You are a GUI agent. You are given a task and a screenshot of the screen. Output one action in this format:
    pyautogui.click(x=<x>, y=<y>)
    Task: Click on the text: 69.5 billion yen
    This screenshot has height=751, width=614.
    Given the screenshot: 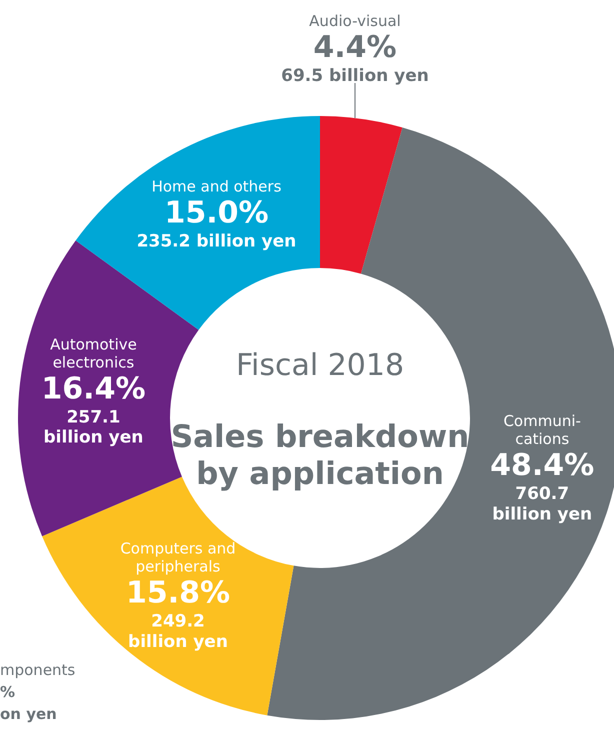 What is the action you would take?
    pyautogui.click(x=355, y=76)
    